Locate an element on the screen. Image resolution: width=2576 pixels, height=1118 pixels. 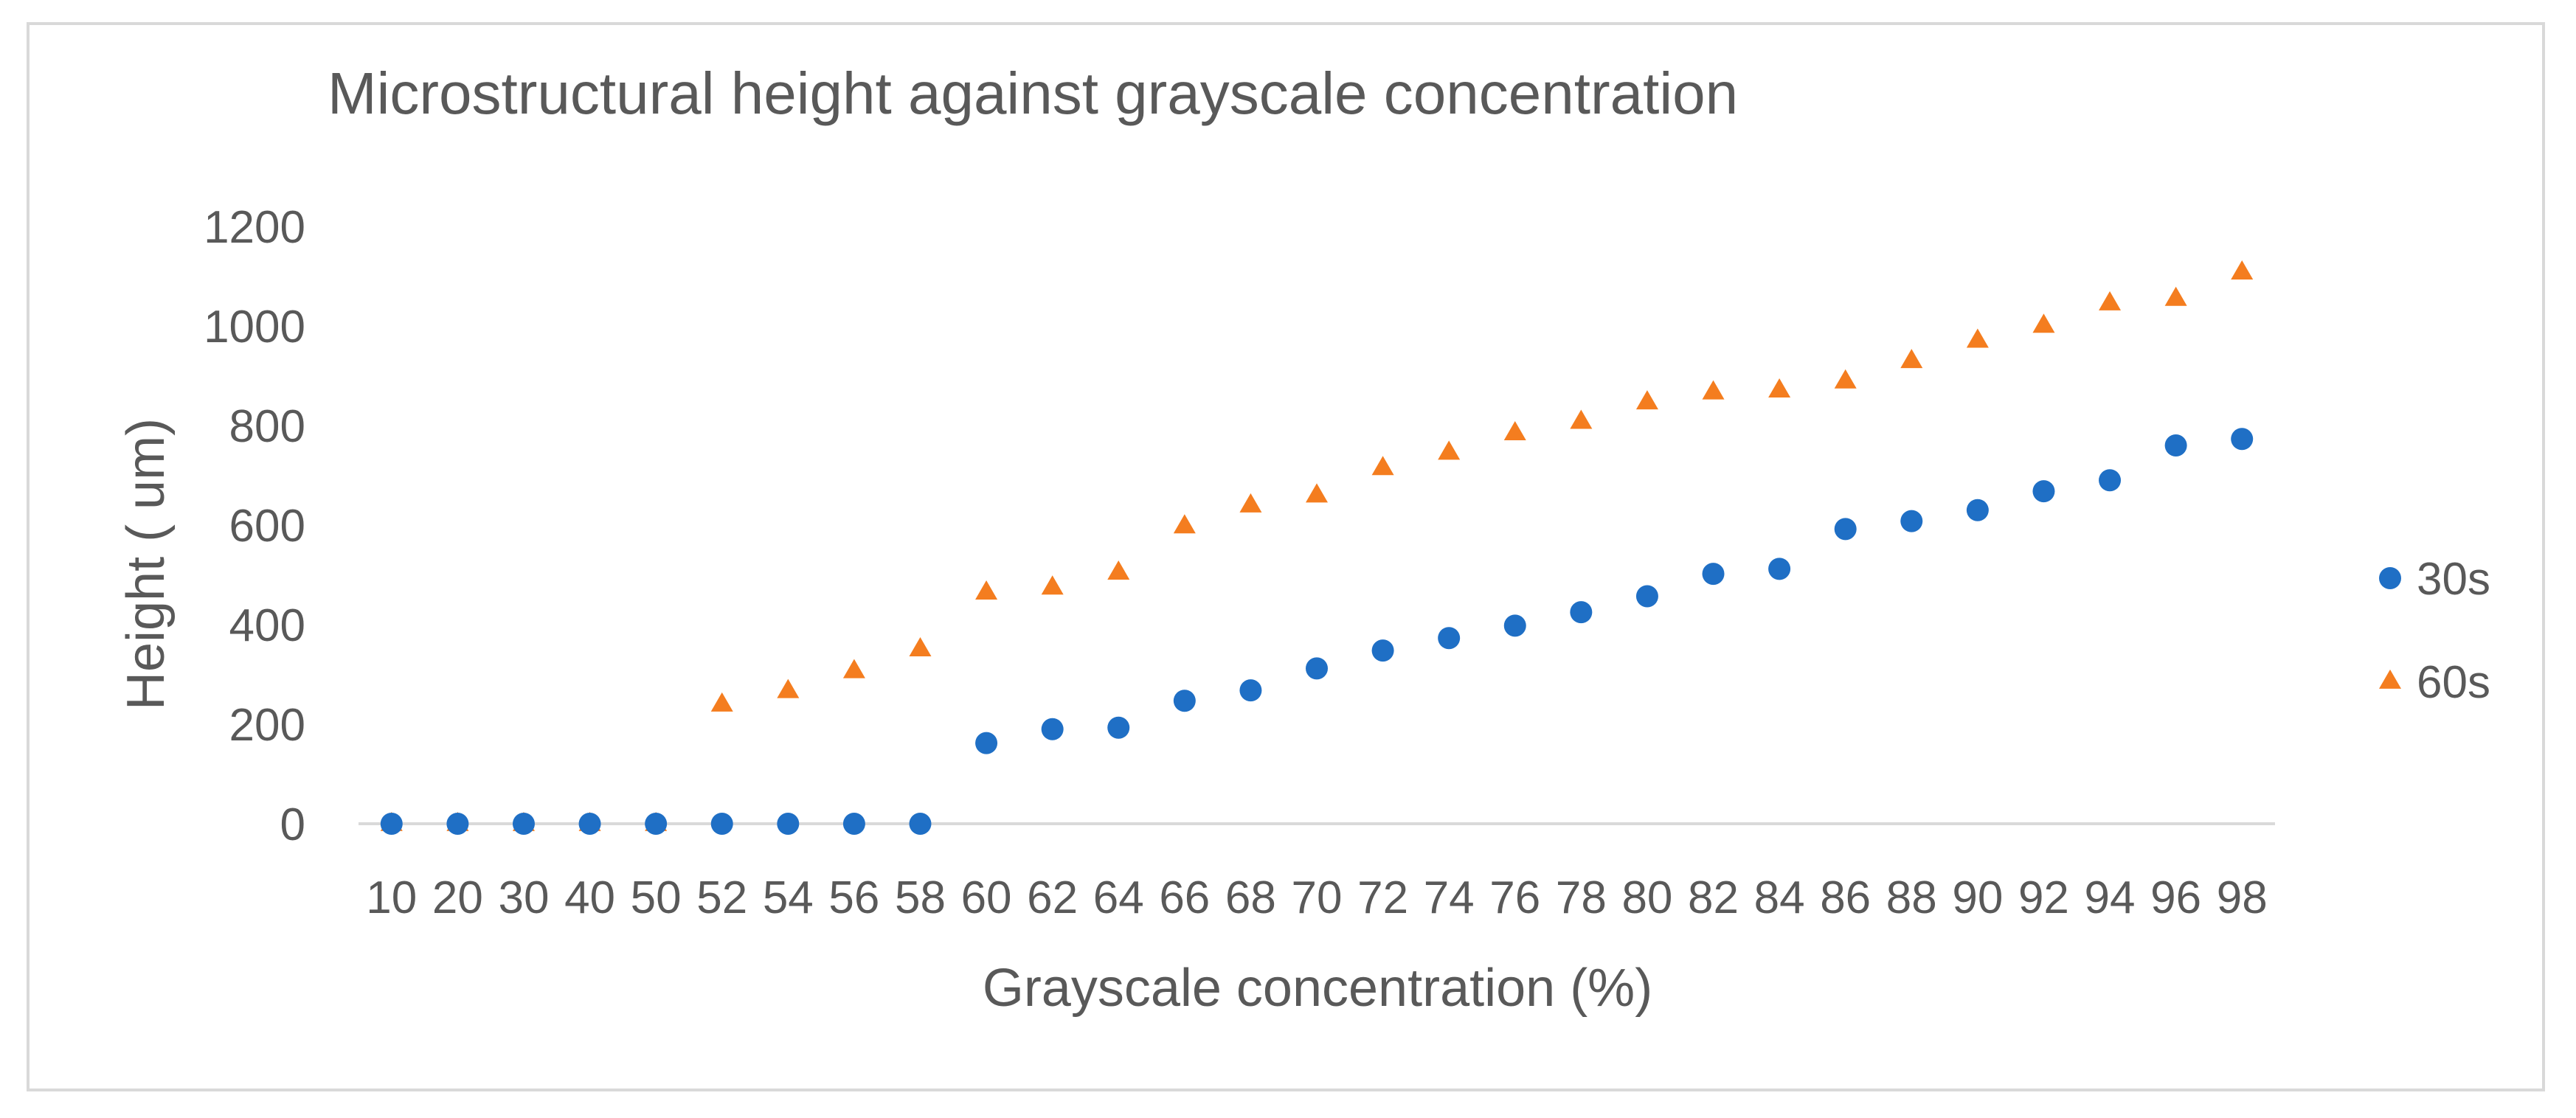
y-tick-label: 1200 is located at coordinates (255, 227).